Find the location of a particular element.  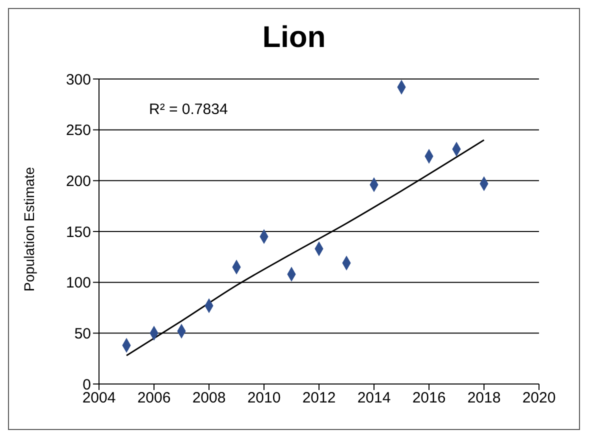

annotation: R² = 0.7834 is located at coordinates (188, 109).